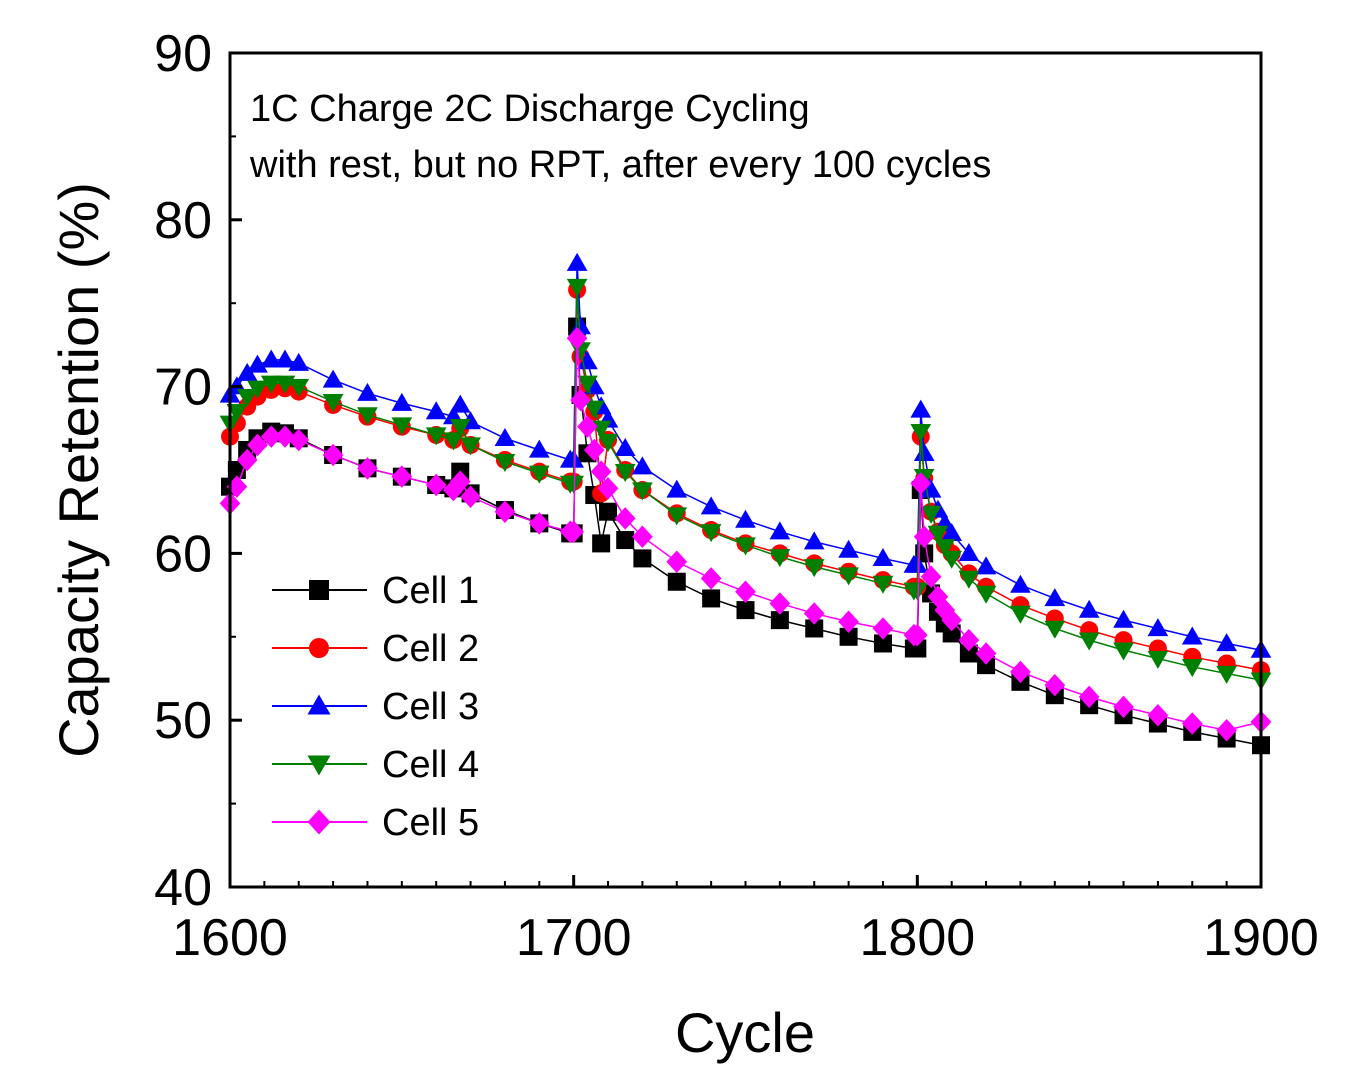  Describe the element at coordinates (1261, 938) in the screenshot. I see `x-tick-label-1900: 1900` at that location.